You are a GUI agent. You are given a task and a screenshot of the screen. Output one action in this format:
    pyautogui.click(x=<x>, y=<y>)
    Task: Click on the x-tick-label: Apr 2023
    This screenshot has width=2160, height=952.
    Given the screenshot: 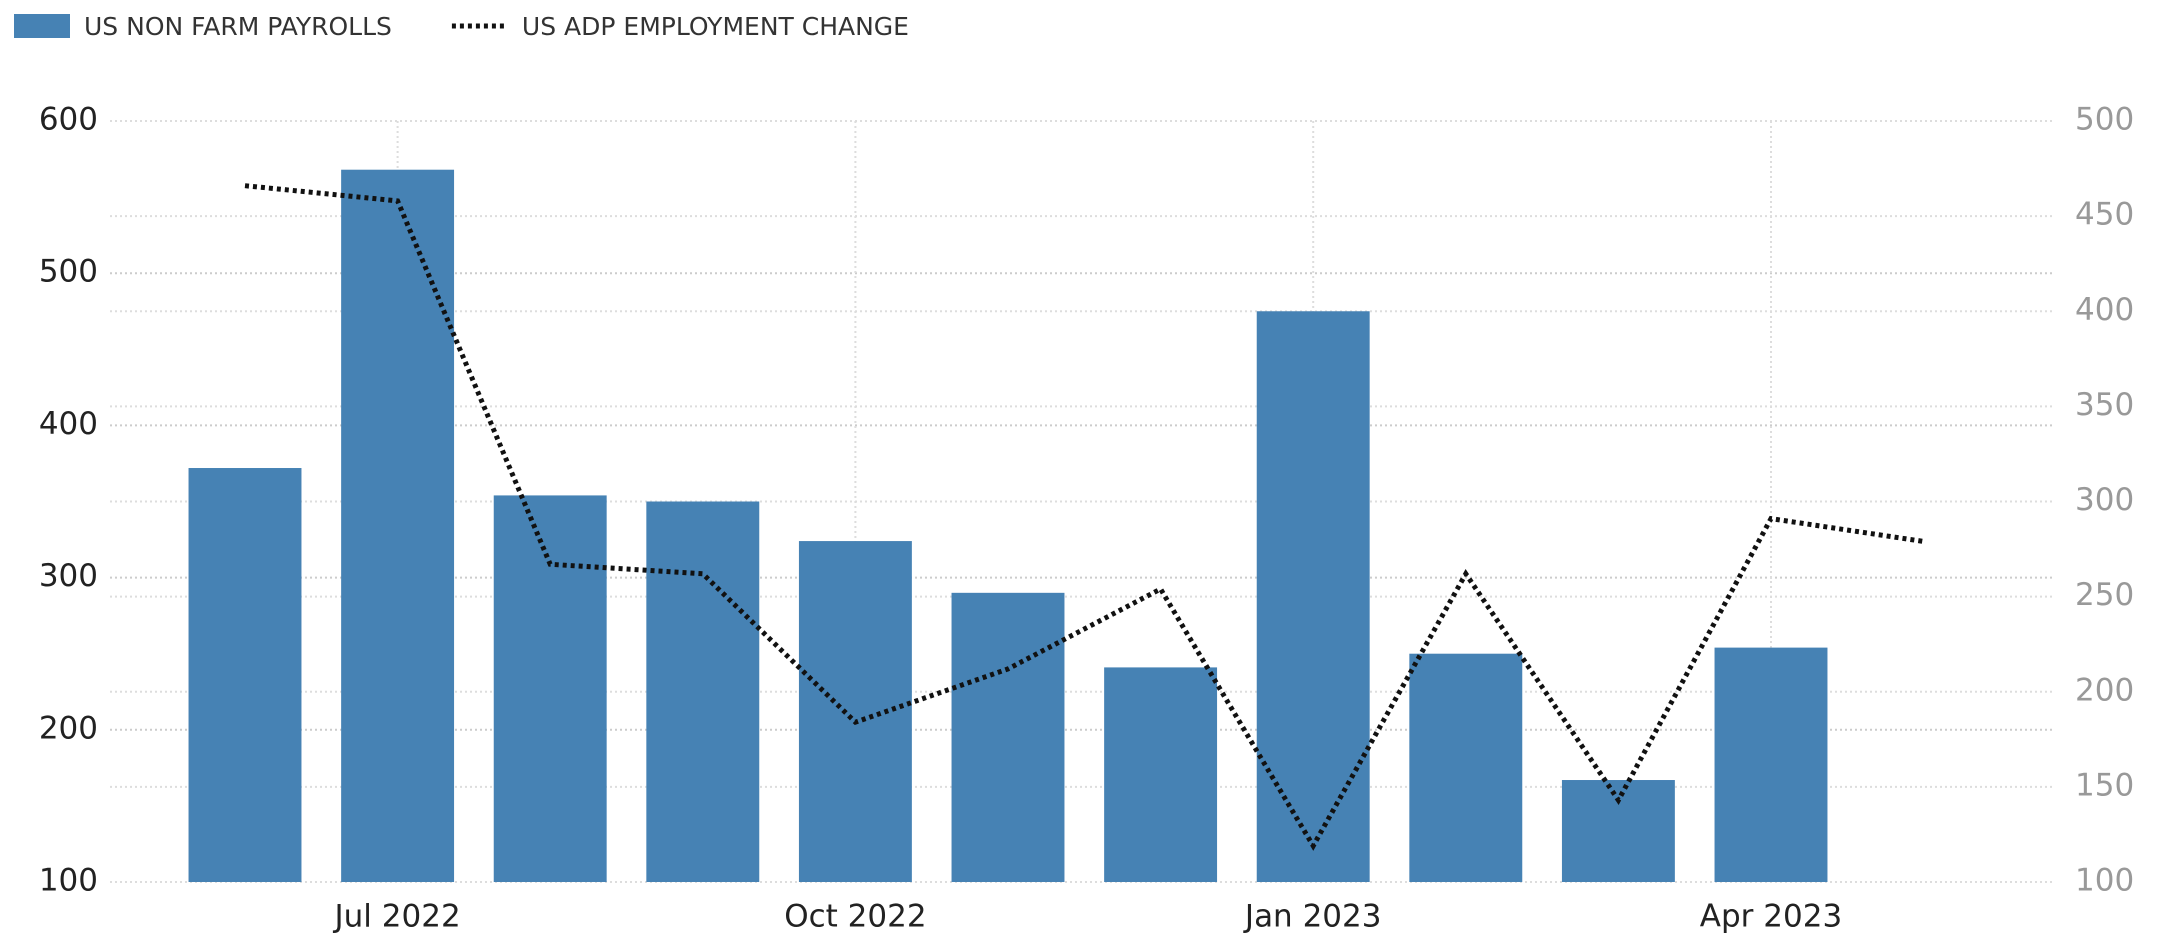 What is the action you would take?
    pyautogui.click(x=1771, y=917)
    